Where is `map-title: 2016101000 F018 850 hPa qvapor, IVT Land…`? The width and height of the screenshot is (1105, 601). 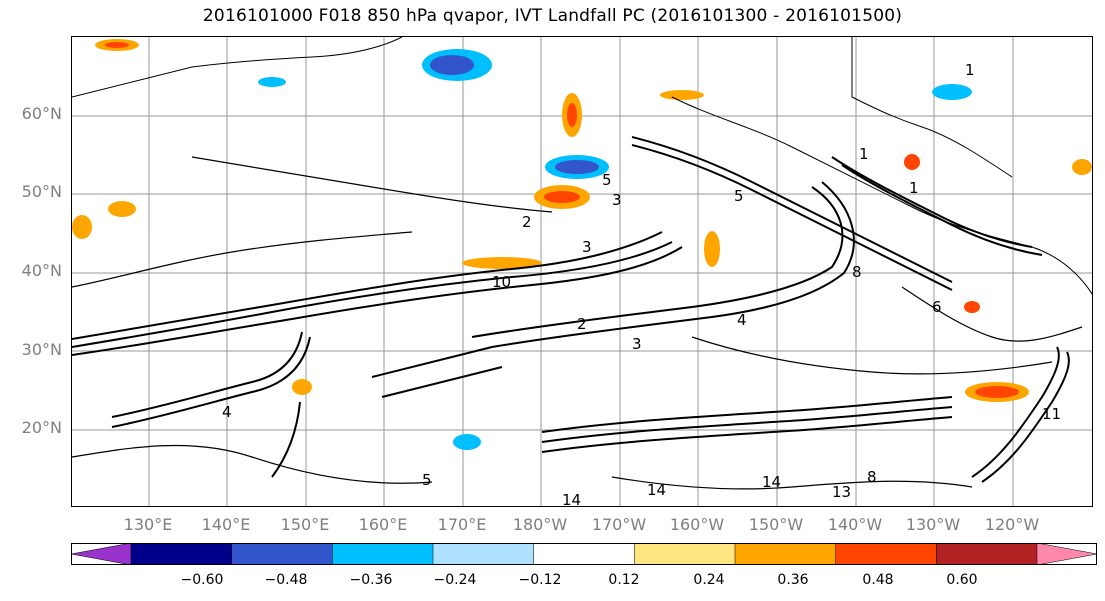
map-title: 2016101000 F018 850 hPa qvapor, IVT Land… is located at coordinates (552, 16).